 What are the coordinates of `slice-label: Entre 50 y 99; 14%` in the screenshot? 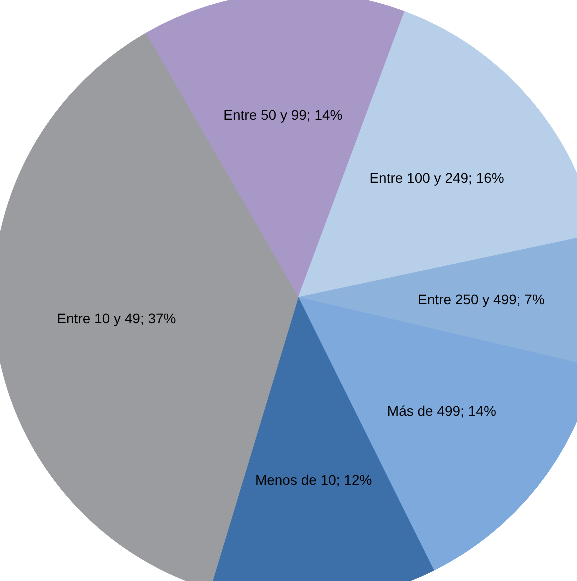 It's located at (283, 115).